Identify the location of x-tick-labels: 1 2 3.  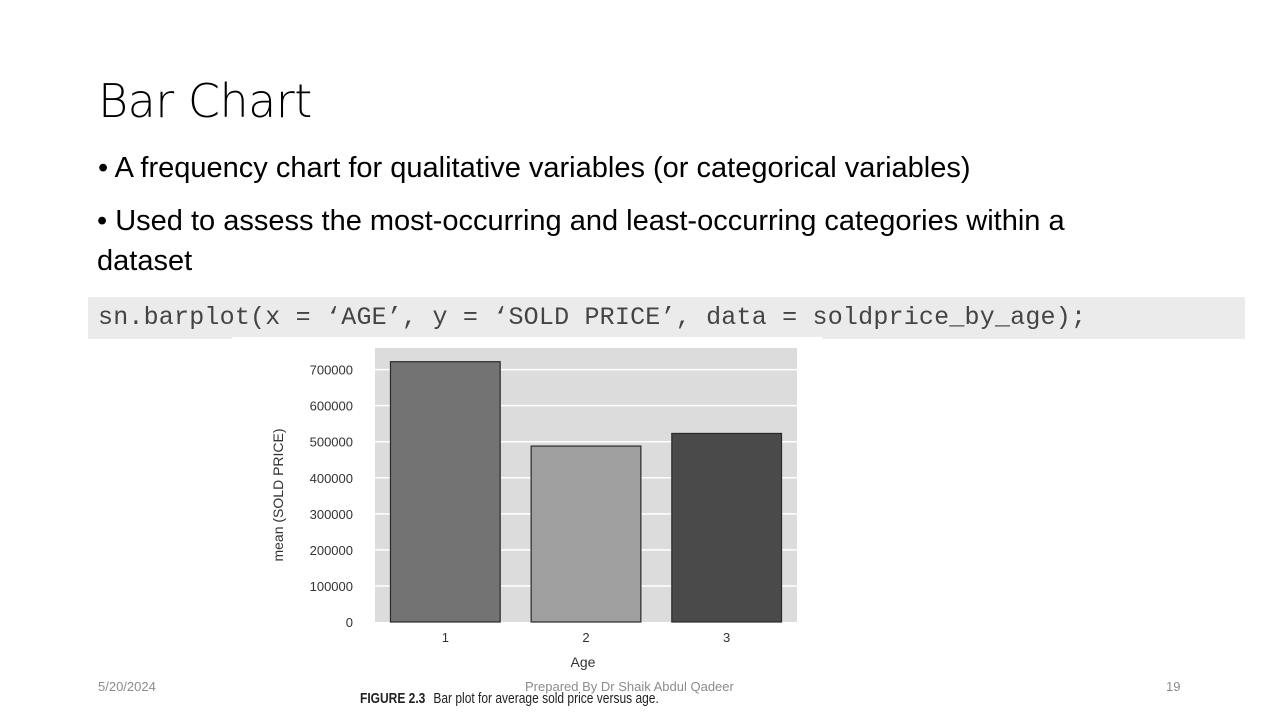
(586, 637).